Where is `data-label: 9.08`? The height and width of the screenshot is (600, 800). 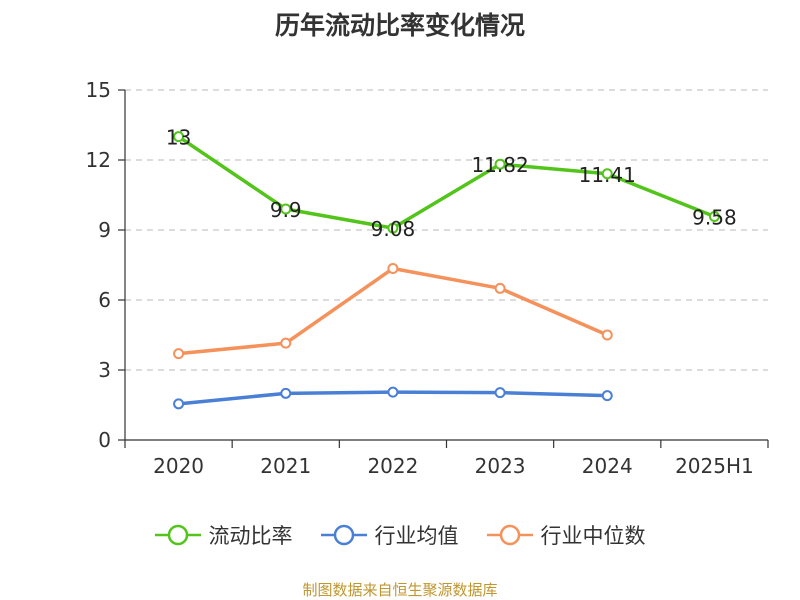
data-label: 9.08 is located at coordinates (393, 229).